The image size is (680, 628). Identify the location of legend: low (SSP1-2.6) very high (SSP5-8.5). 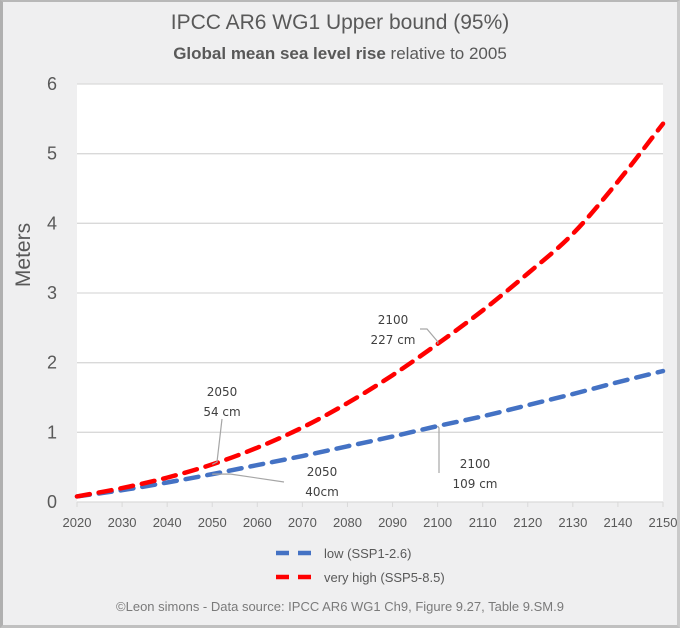
(360, 565).